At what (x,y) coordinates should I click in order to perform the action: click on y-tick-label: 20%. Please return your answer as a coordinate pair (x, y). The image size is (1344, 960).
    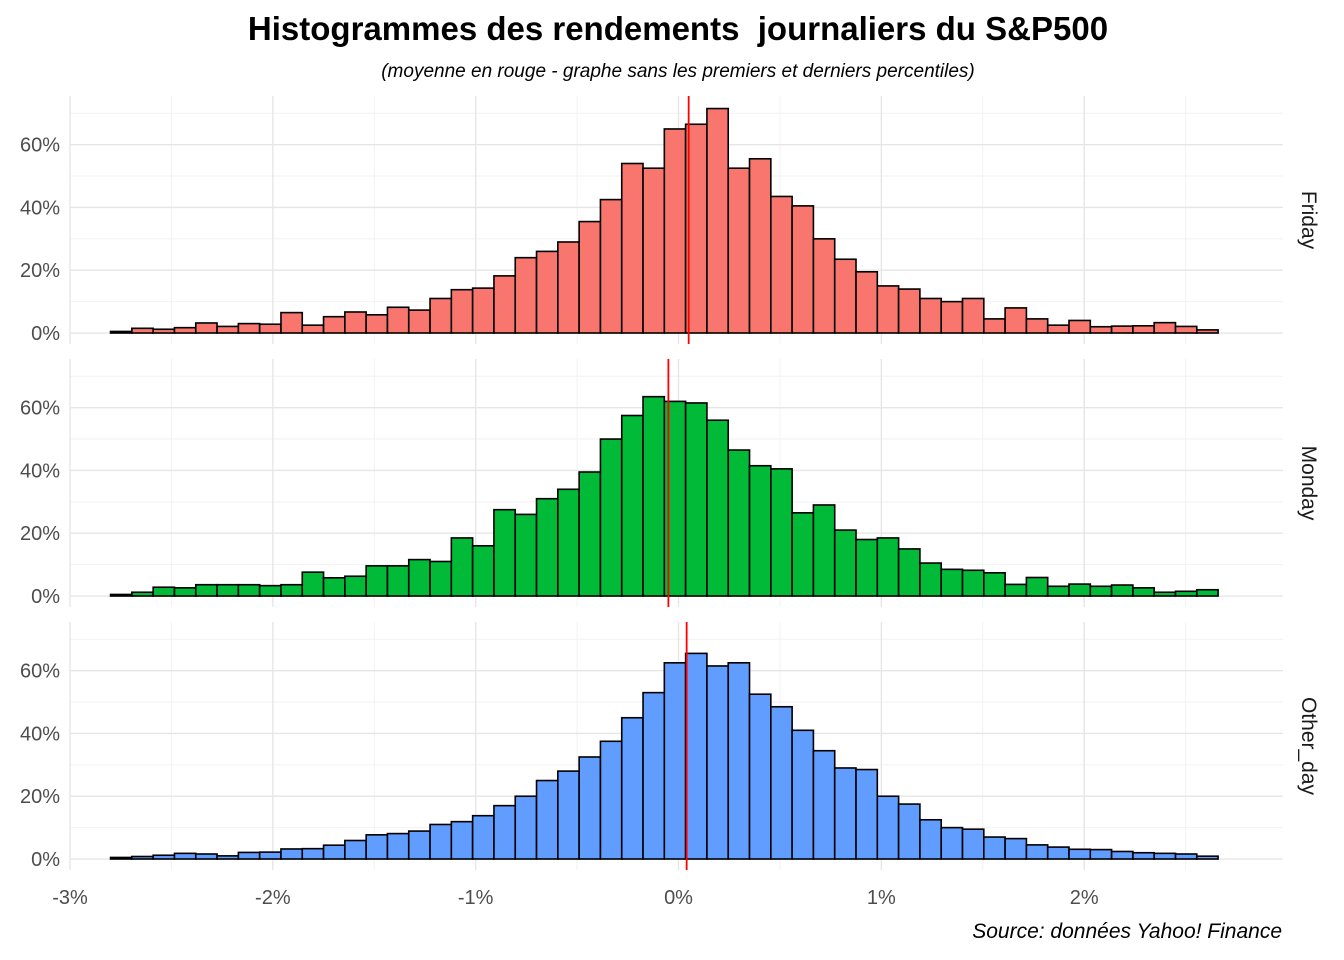
    Looking at the image, I should click on (40, 271).